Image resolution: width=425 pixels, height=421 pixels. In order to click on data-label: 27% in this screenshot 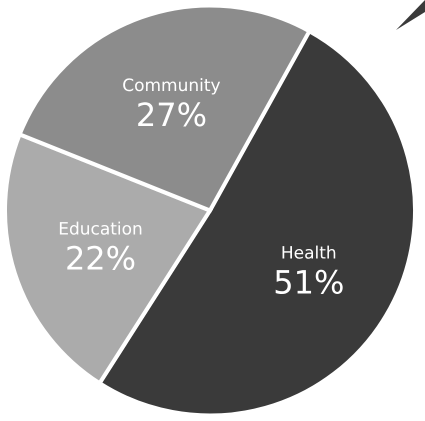, I will do `click(171, 115)`.